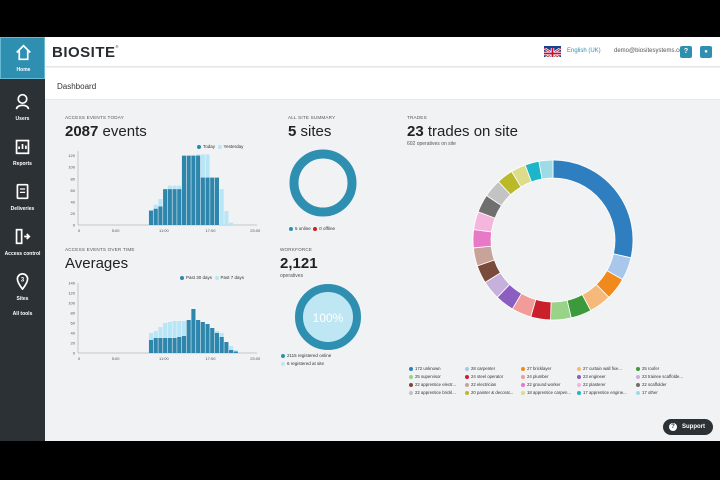  Describe the element at coordinates (686, 52) in the screenshot. I see `help-button: ?` at that location.